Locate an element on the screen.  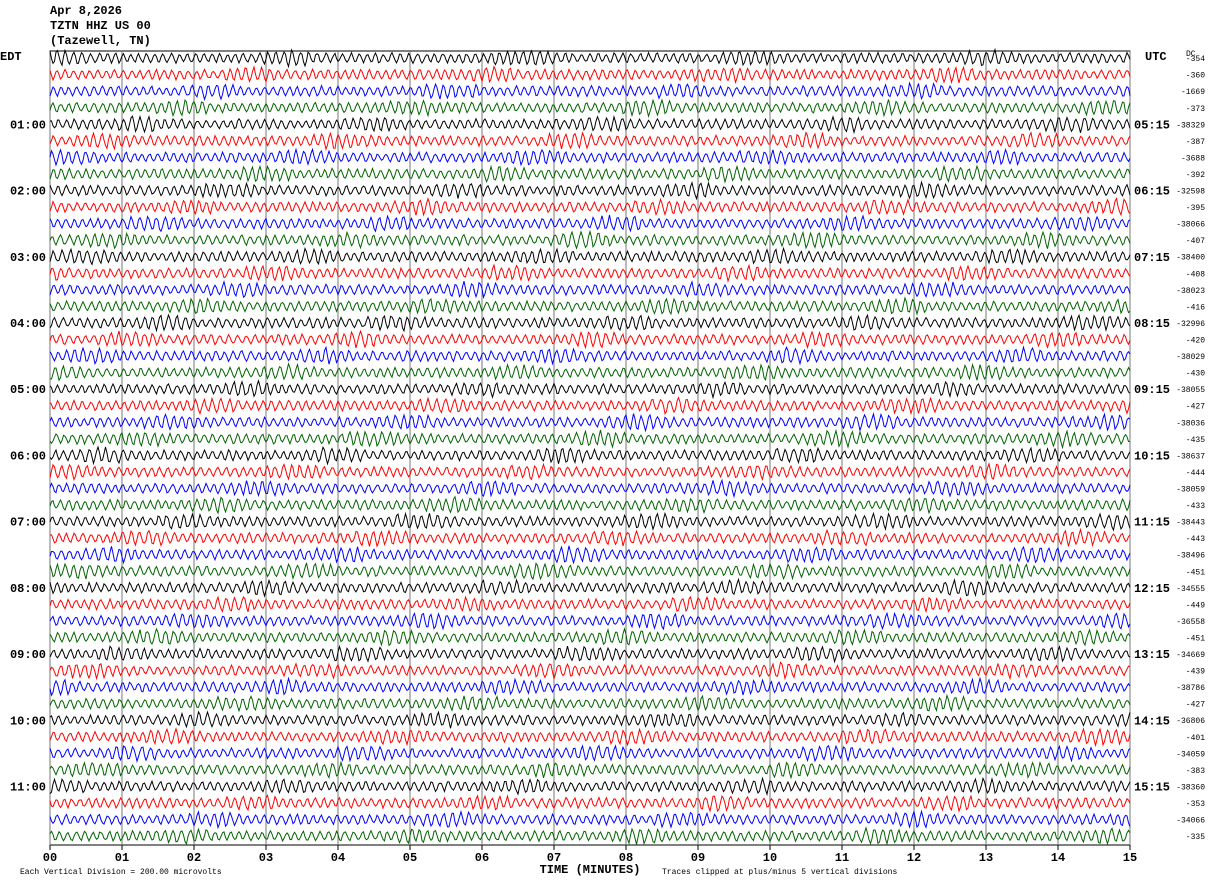
x-tick-label: 04 is located at coordinates (338, 858).